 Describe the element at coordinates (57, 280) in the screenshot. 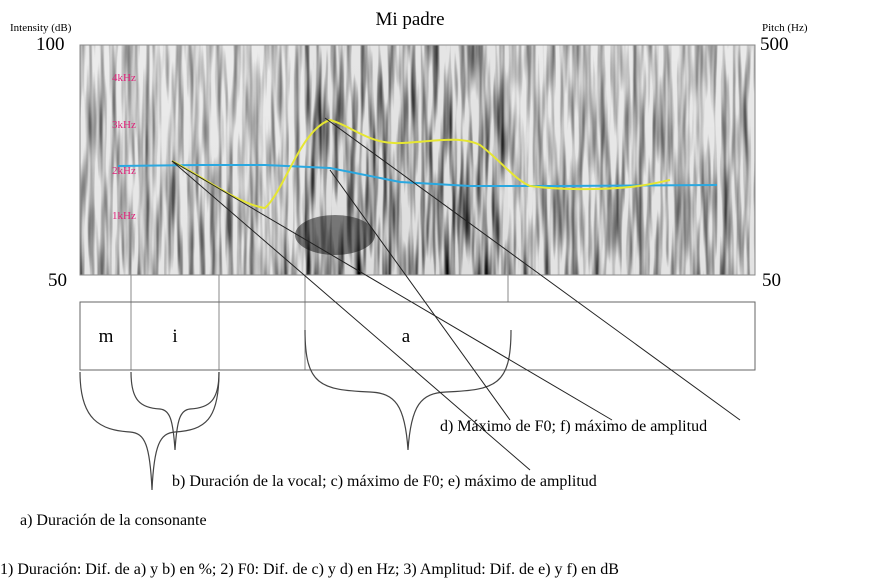

I see `left-axis-bottom: 50` at that location.